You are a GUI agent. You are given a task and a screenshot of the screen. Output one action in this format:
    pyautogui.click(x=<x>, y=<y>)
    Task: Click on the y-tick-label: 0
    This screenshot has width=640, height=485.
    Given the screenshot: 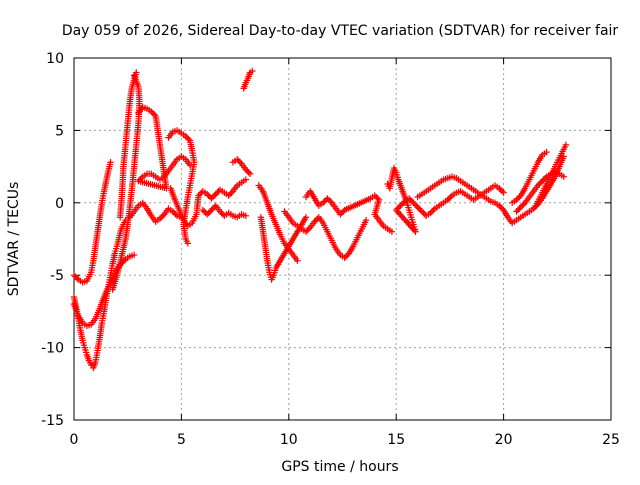 What is the action you would take?
    pyautogui.click(x=59, y=204)
    